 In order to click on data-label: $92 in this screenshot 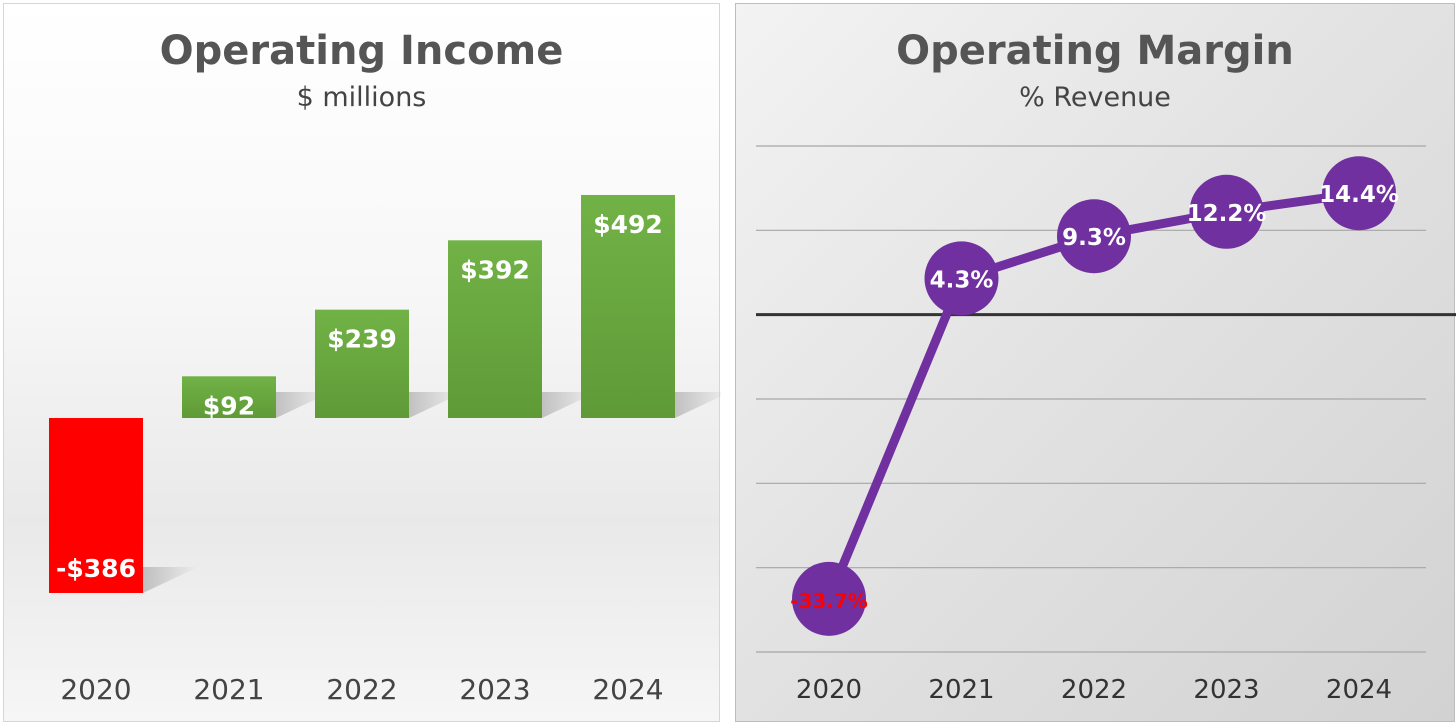, I will do `click(229, 405)`.